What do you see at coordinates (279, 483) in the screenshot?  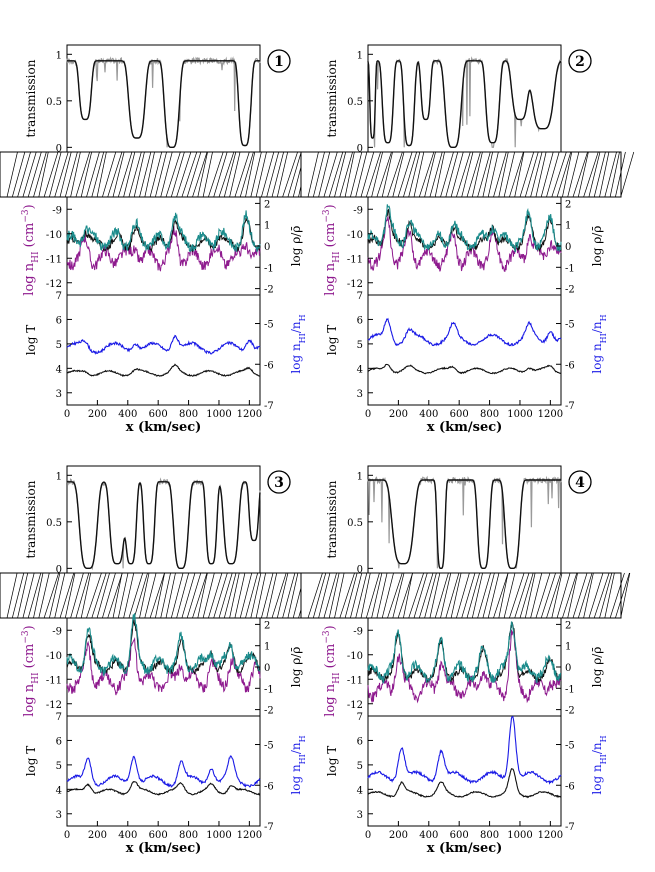 I see `panel-number-label: 3` at bounding box center [279, 483].